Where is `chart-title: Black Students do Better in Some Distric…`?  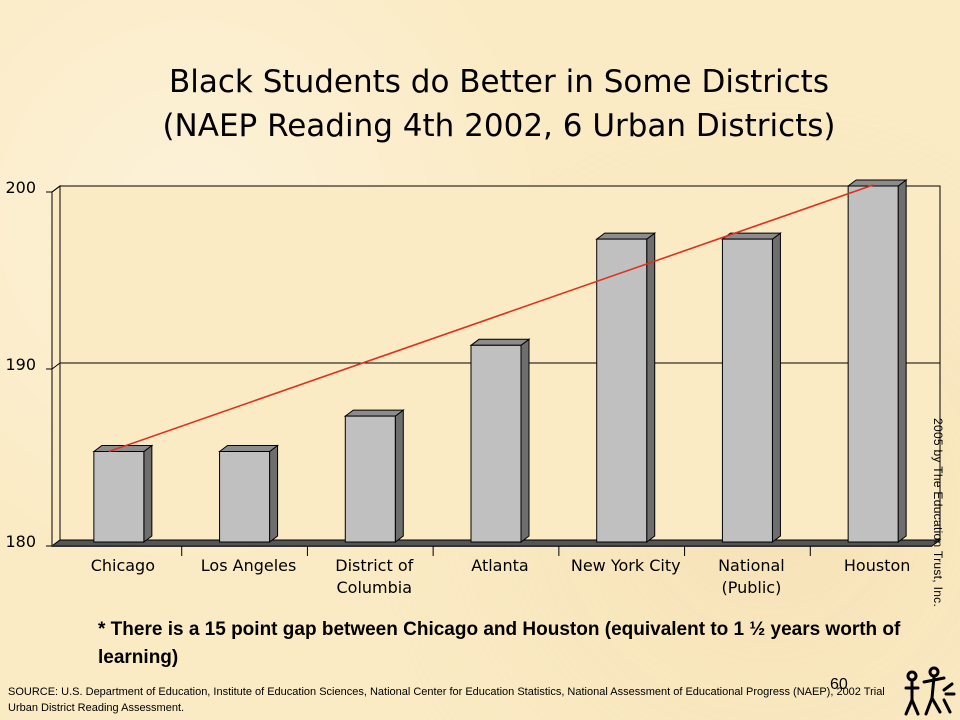
chart-title: Black Students do Better in Some Distric… is located at coordinates (480, 104).